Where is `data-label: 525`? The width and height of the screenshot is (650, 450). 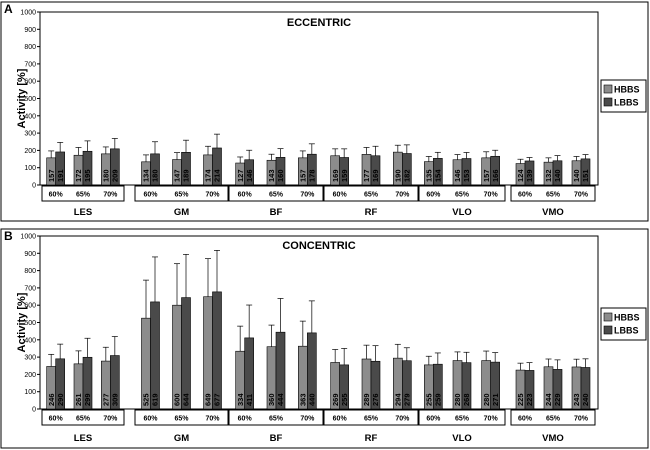
data-label: 525 is located at coordinates (146, 399).